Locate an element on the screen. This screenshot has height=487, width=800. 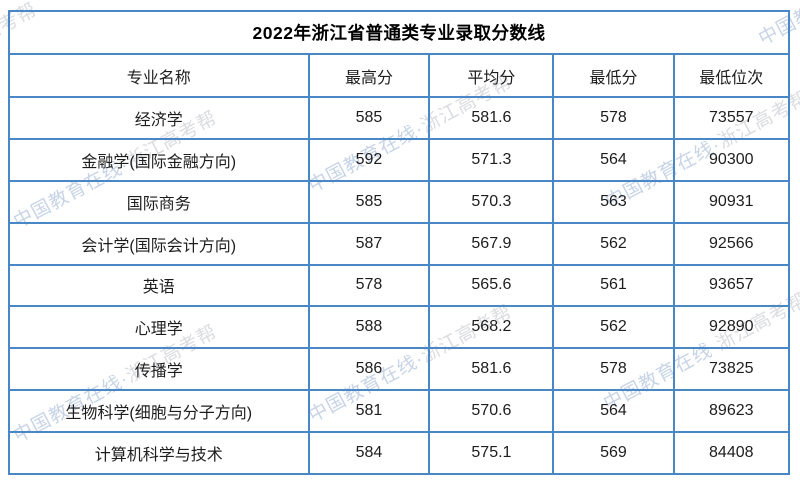
min-rank-cell: 93657 is located at coordinates (731, 285).